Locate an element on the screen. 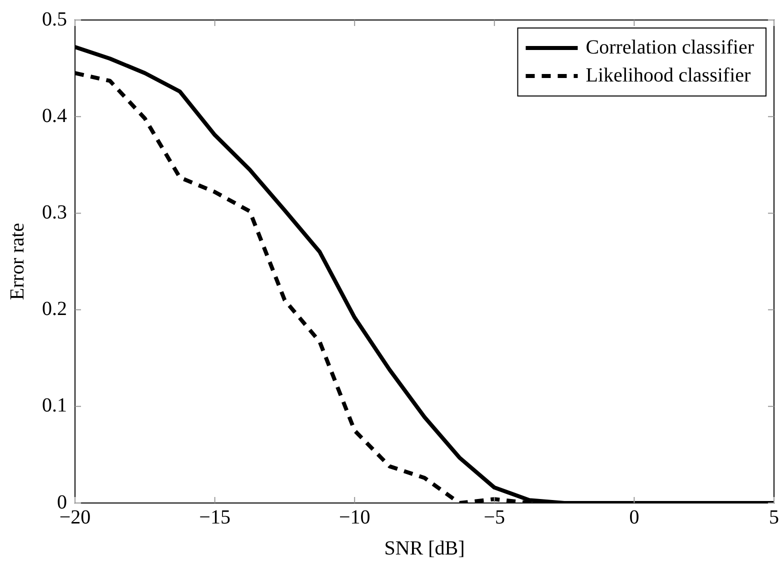 The image size is (782, 567). y-tick-label: 0.2 is located at coordinates (54, 309).